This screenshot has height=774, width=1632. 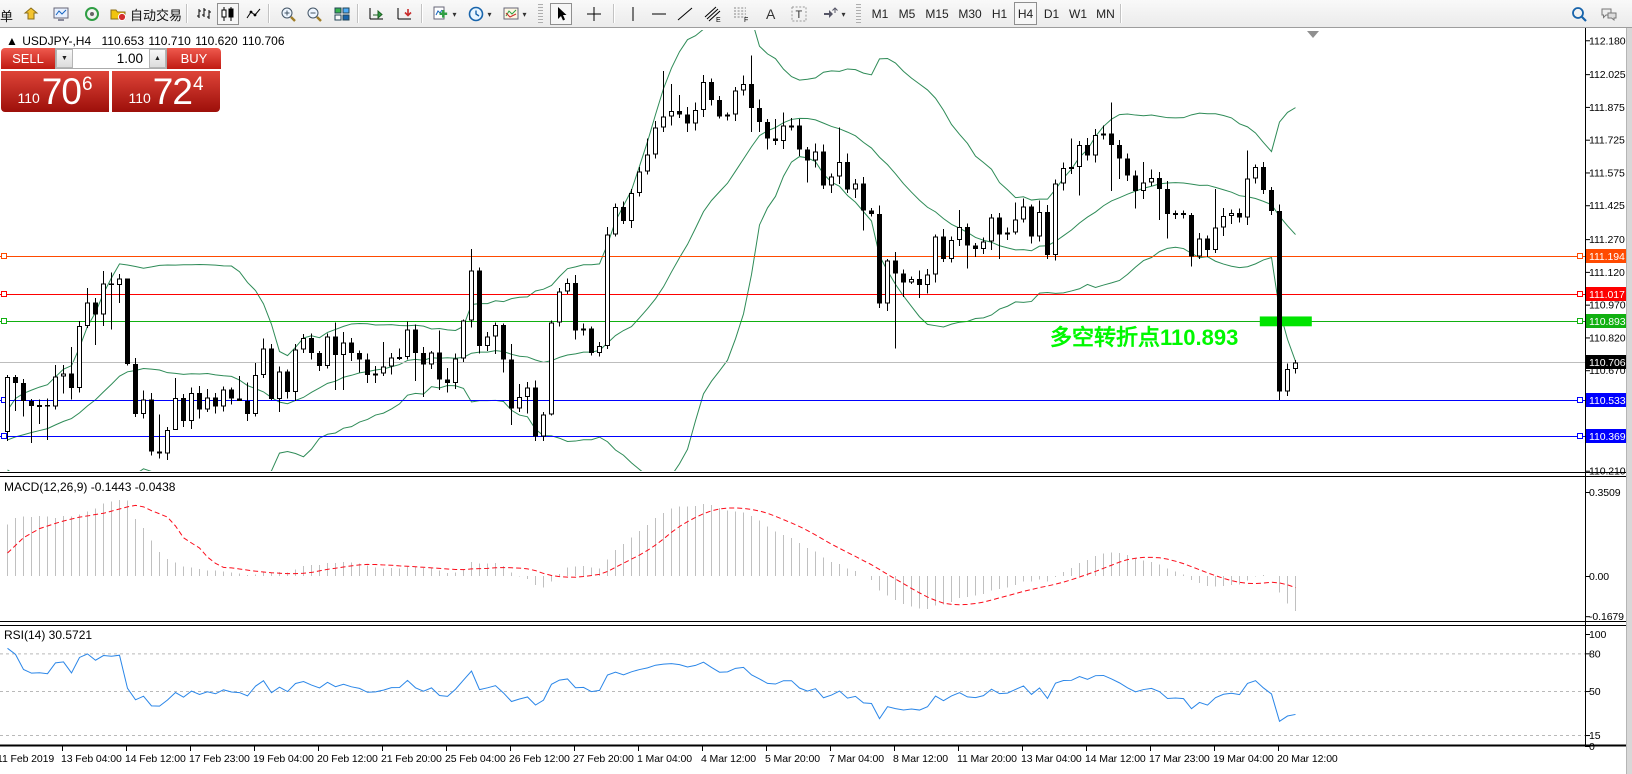 What do you see at coordinates (55, 91) in the screenshot?
I see `sell-price-quote: 110 70 6` at bounding box center [55, 91].